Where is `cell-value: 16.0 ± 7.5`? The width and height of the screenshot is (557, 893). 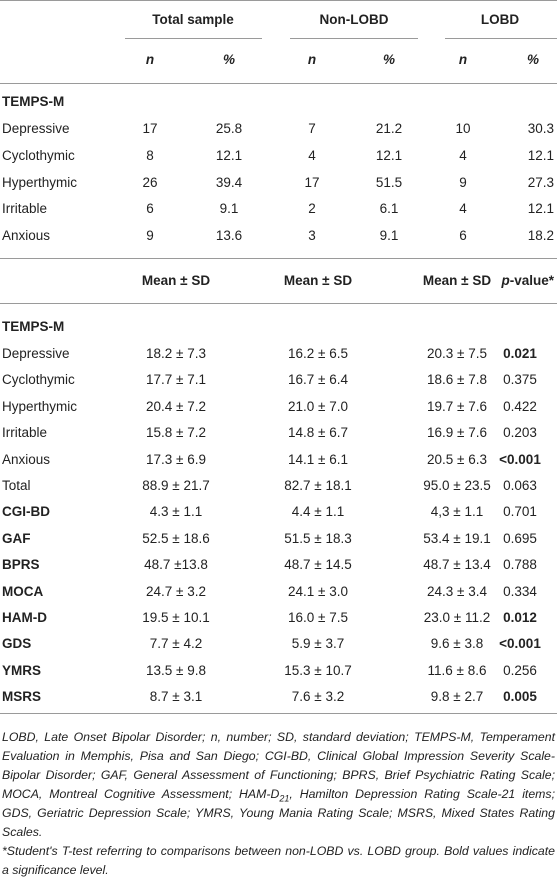
cell-value: 16.0 ± 7.5 is located at coordinates (318, 617).